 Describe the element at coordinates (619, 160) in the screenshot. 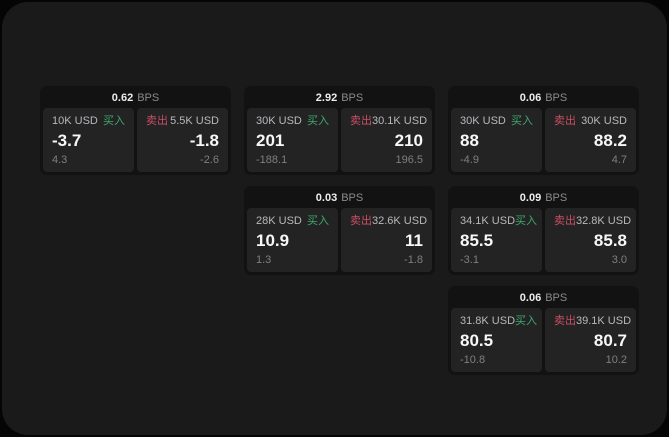

I see `sell-secondary-value: 4.7` at that location.